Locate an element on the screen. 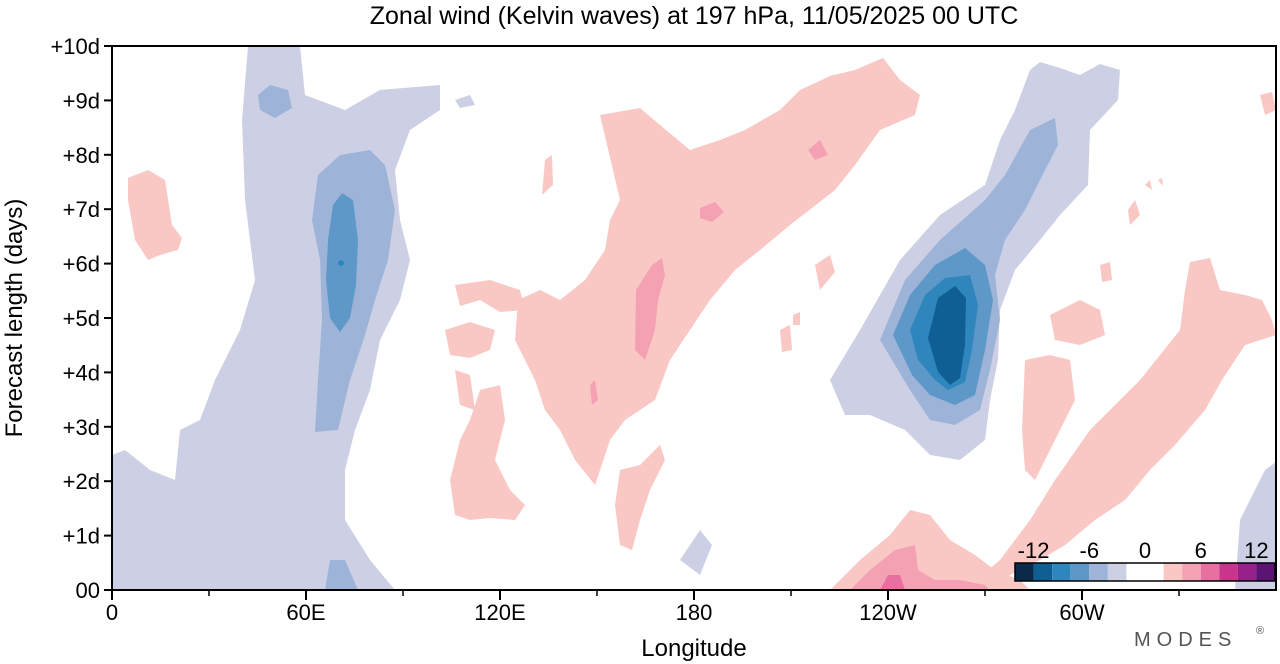 The height and width of the screenshot is (664, 1280). colorbar-frame is located at coordinates (1145, 572).